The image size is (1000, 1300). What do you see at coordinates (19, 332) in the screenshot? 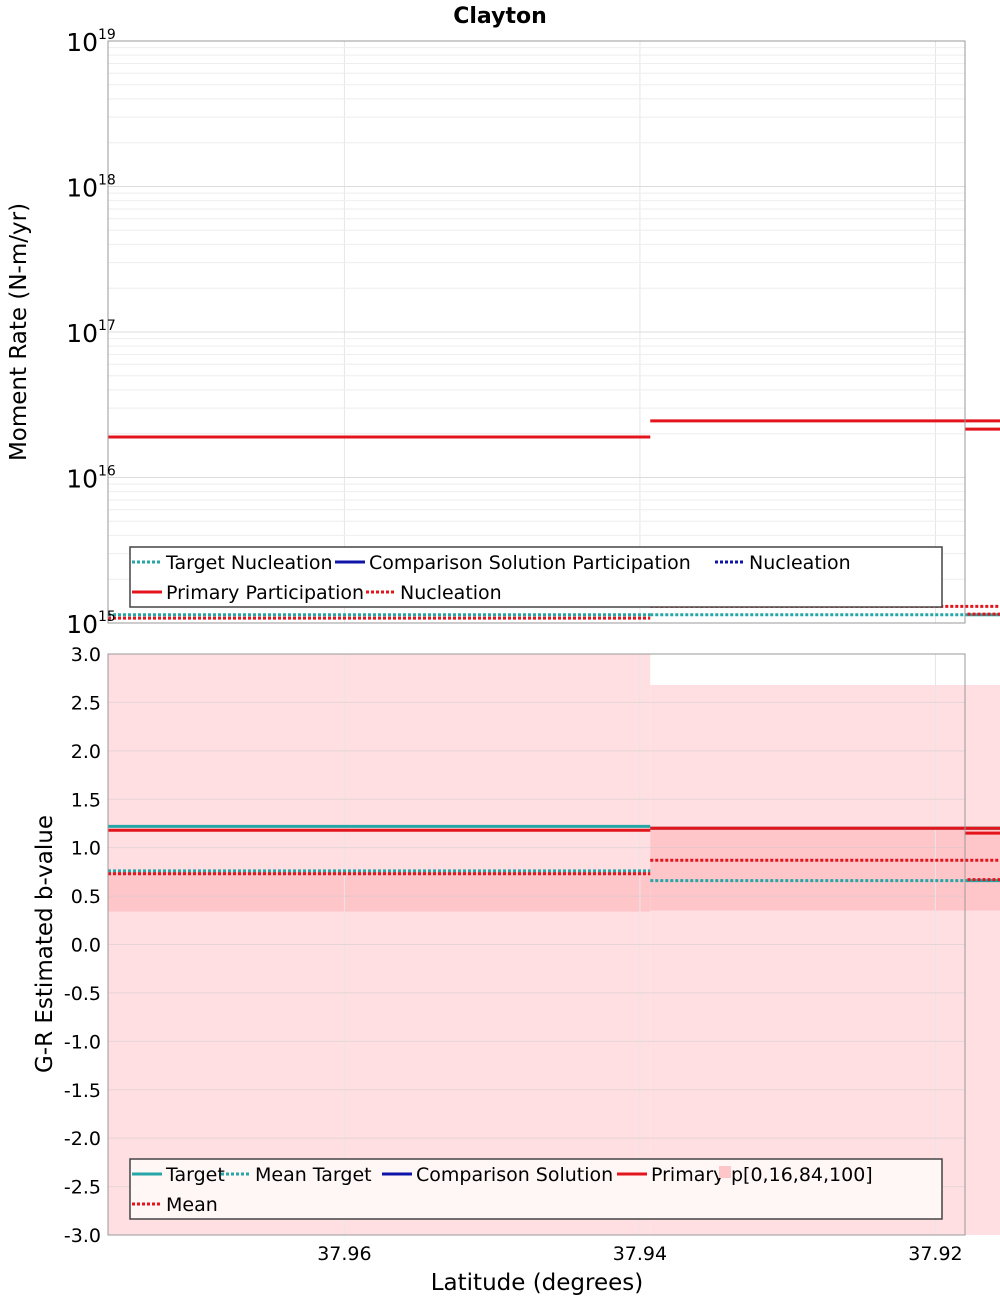
I see `moment-rate-y-axis-label: Moment Rate (N-m/yr)` at bounding box center [19, 332].